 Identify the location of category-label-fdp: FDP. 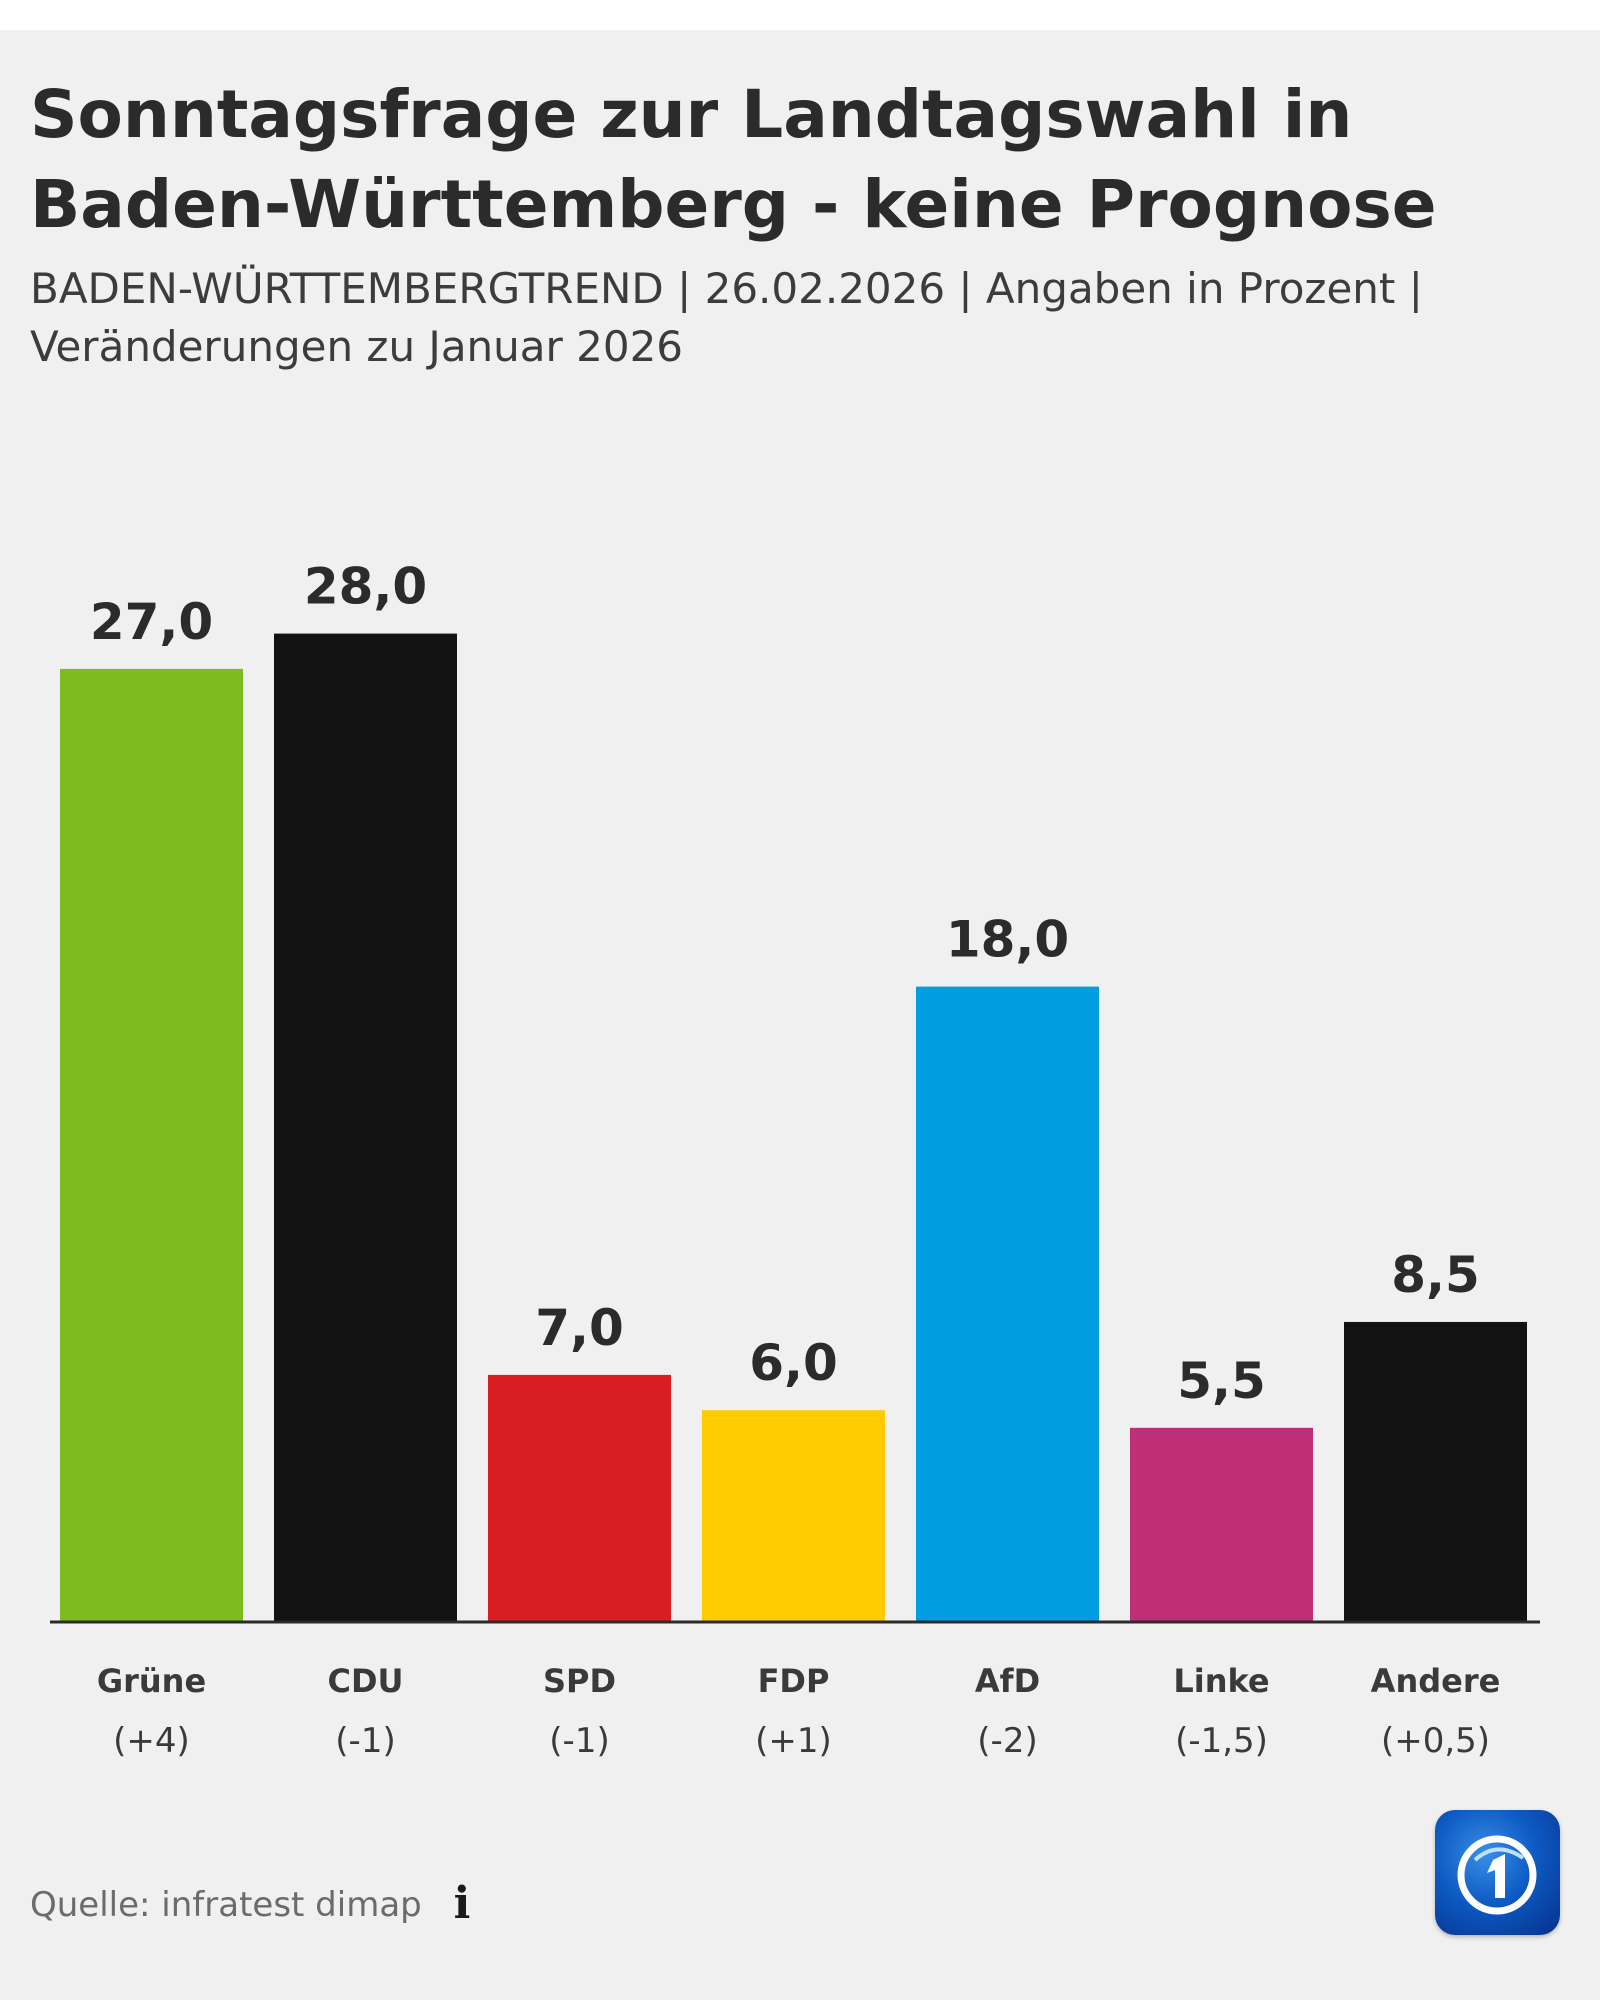
(794, 1681).